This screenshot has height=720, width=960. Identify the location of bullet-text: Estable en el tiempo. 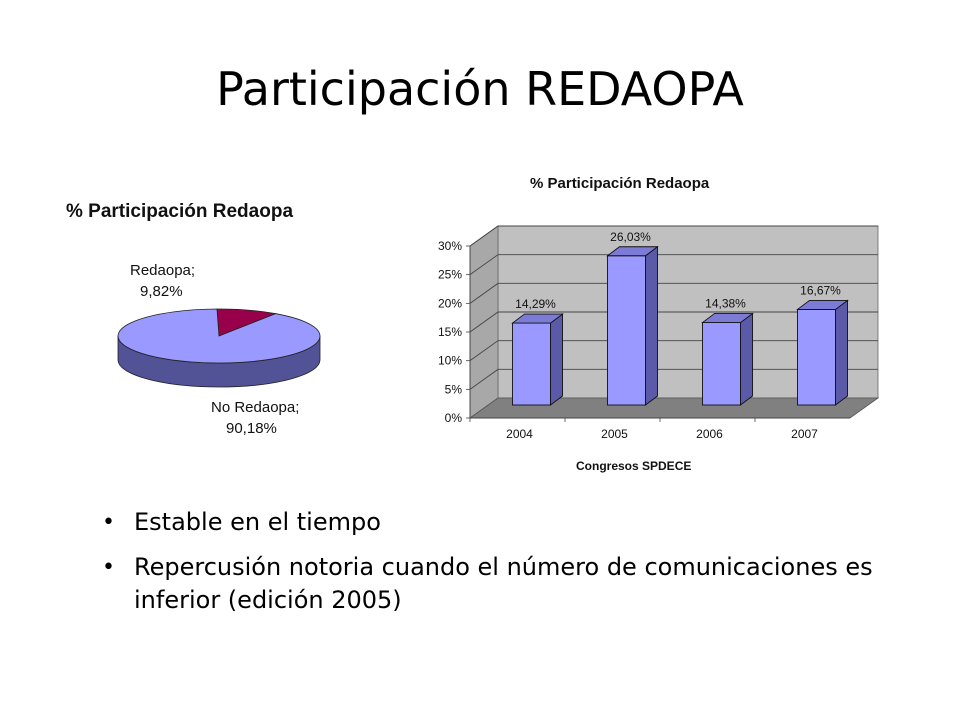
(257, 522).